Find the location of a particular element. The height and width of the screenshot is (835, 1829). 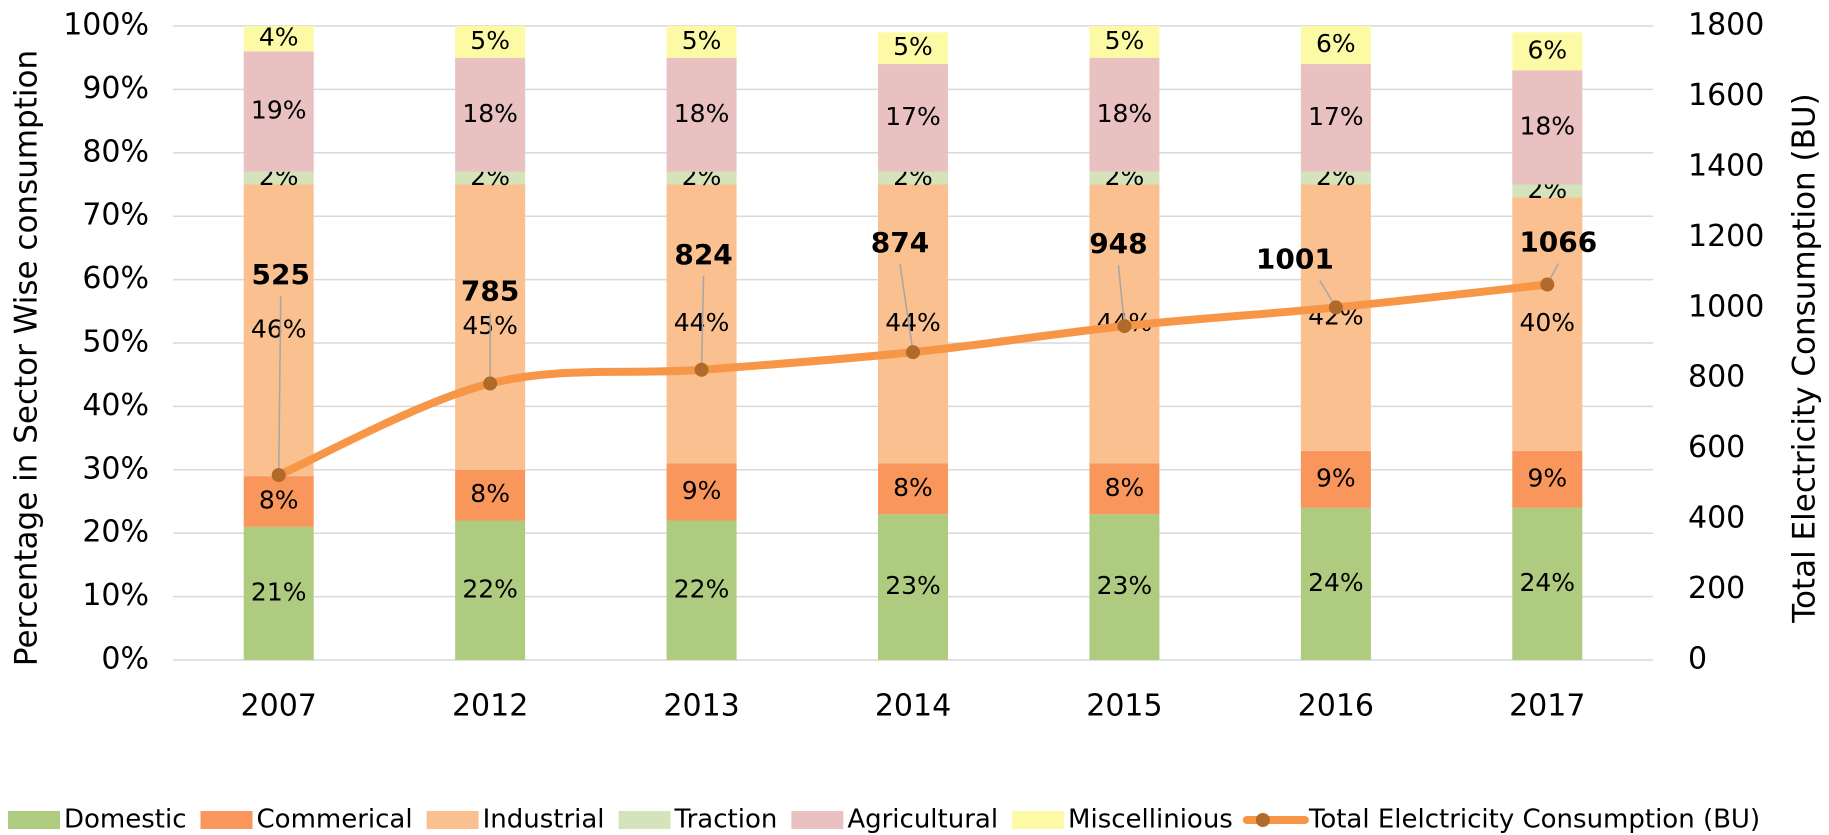

y-tick-label: 30% is located at coordinates (115, 468).